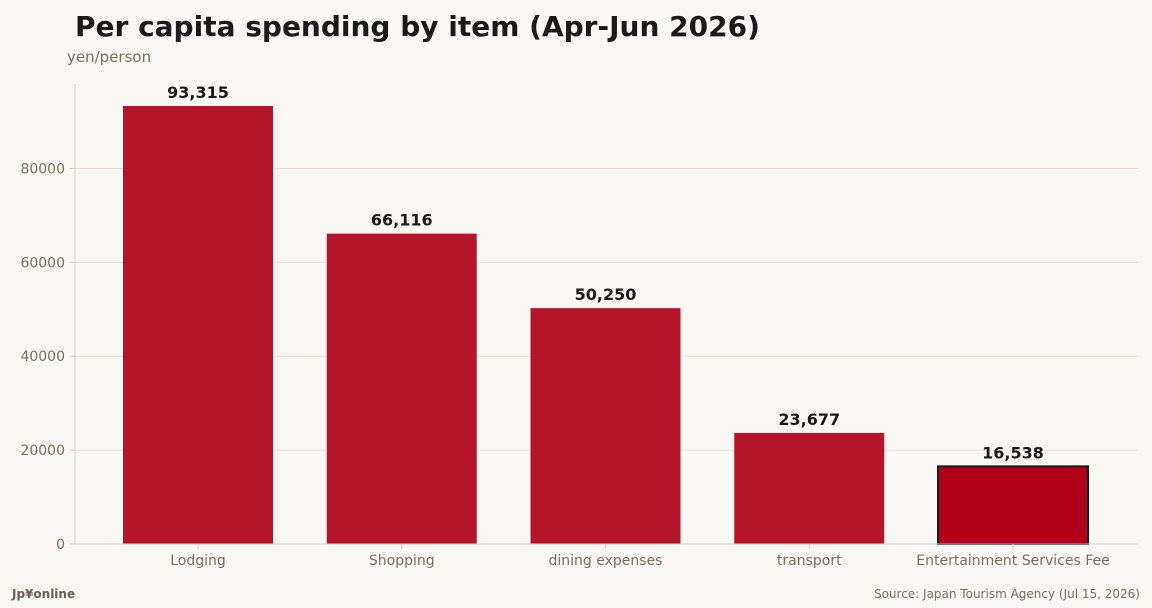 The height and width of the screenshot is (608, 1152). What do you see at coordinates (42, 357) in the screenshot?
I see `y-tick-label: 40000` at bounding box center [42, 357].